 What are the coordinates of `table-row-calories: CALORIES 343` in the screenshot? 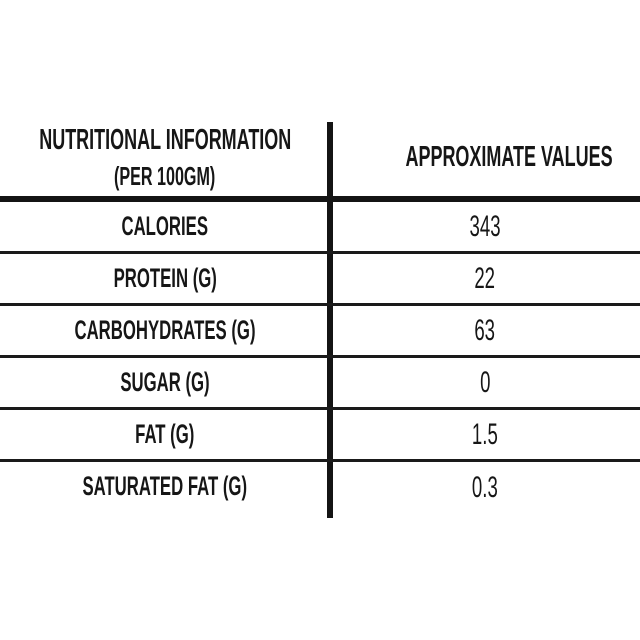 It's located at (320, 228).